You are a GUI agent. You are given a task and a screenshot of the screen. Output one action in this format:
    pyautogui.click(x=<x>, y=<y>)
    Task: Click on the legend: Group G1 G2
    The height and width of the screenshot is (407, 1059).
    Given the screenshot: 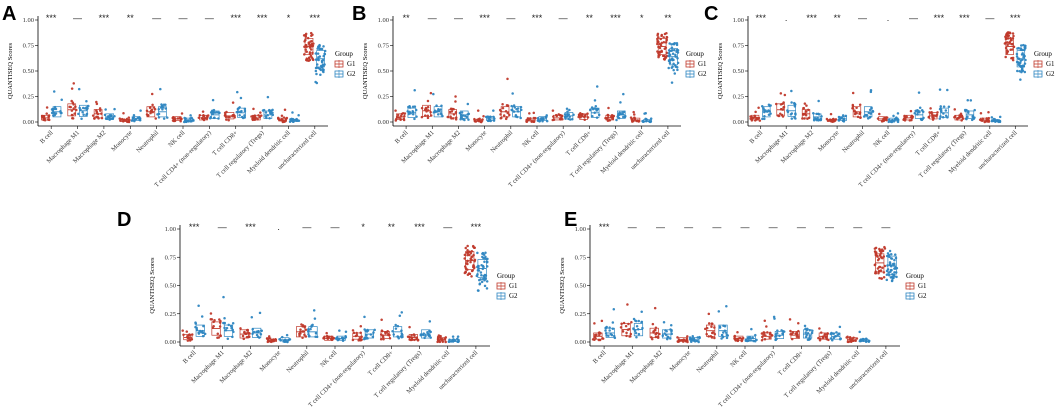 What is the action you would take?
    pyautogui.click(x=696, y=64)
    